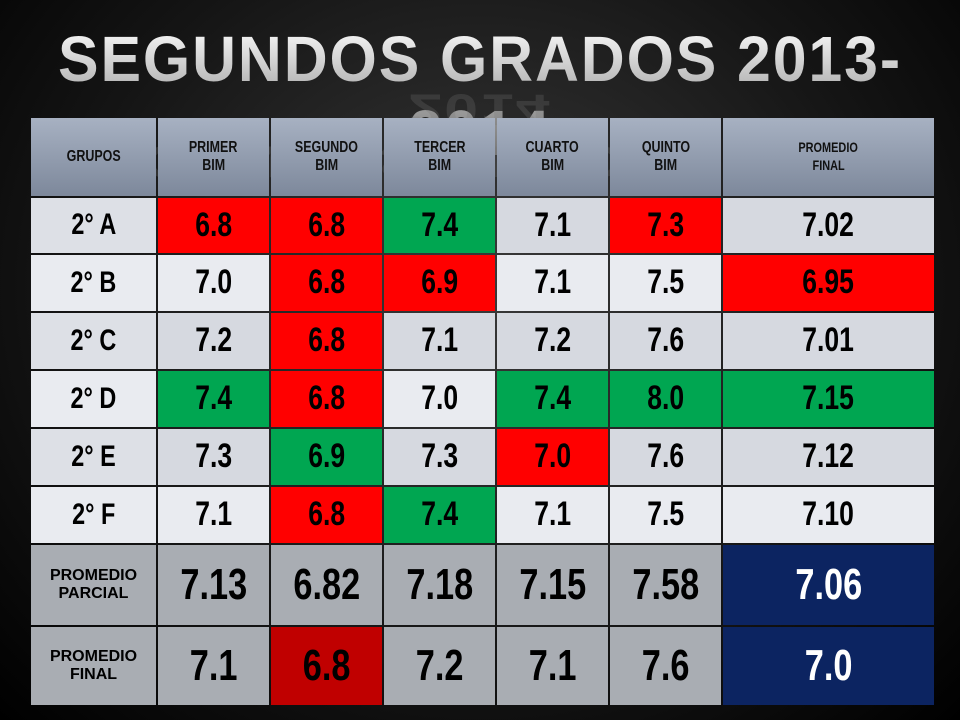  I want to click on cell-text: TERCER, so click(439, 147).